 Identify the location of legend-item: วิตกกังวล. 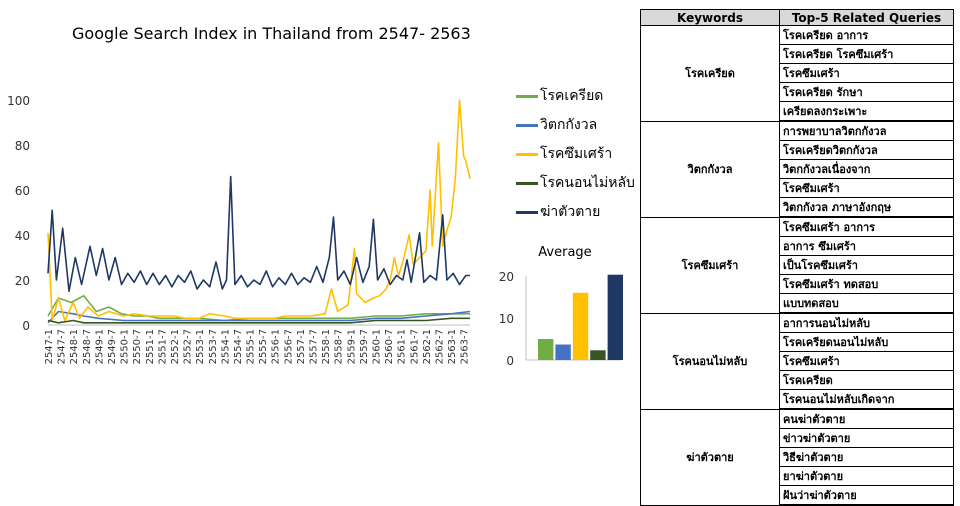
(556, 125).